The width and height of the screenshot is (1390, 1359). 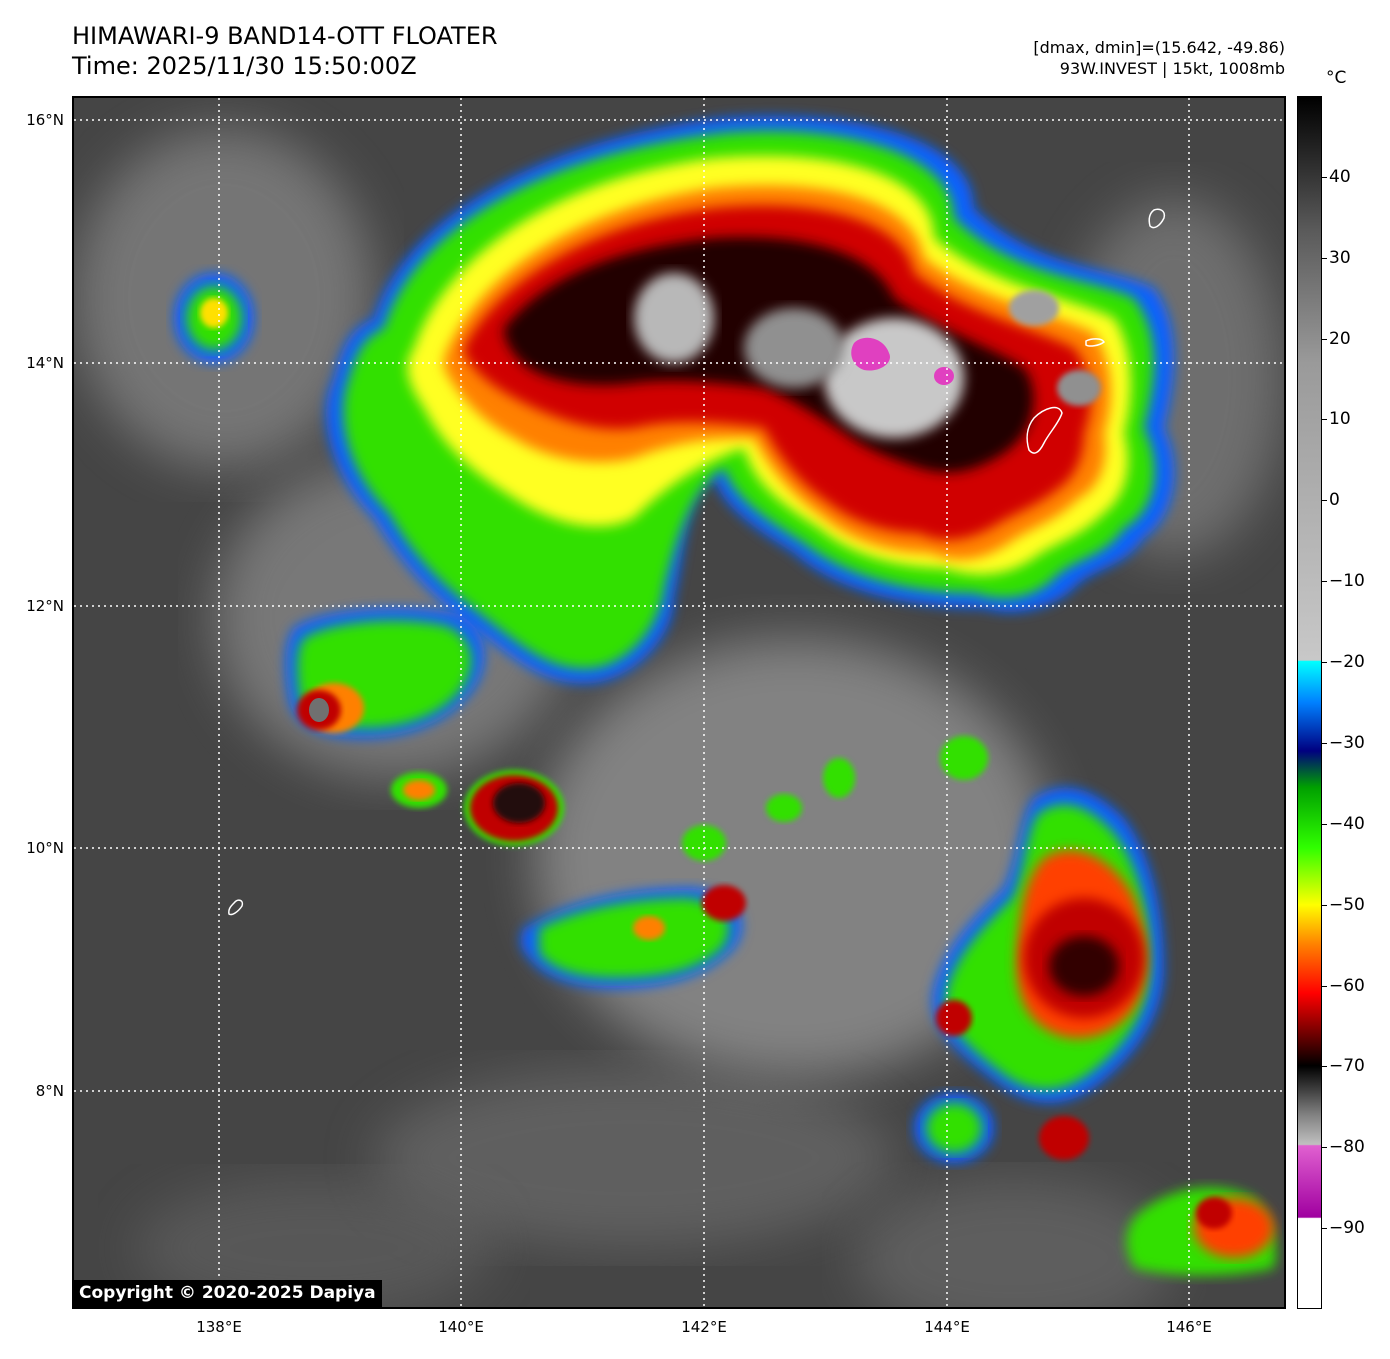 What do you see at coordinates (1347, 1228) in the screenshot?
I see `colorbar-tick-label: −90` at bounding box center [1347, 1228].